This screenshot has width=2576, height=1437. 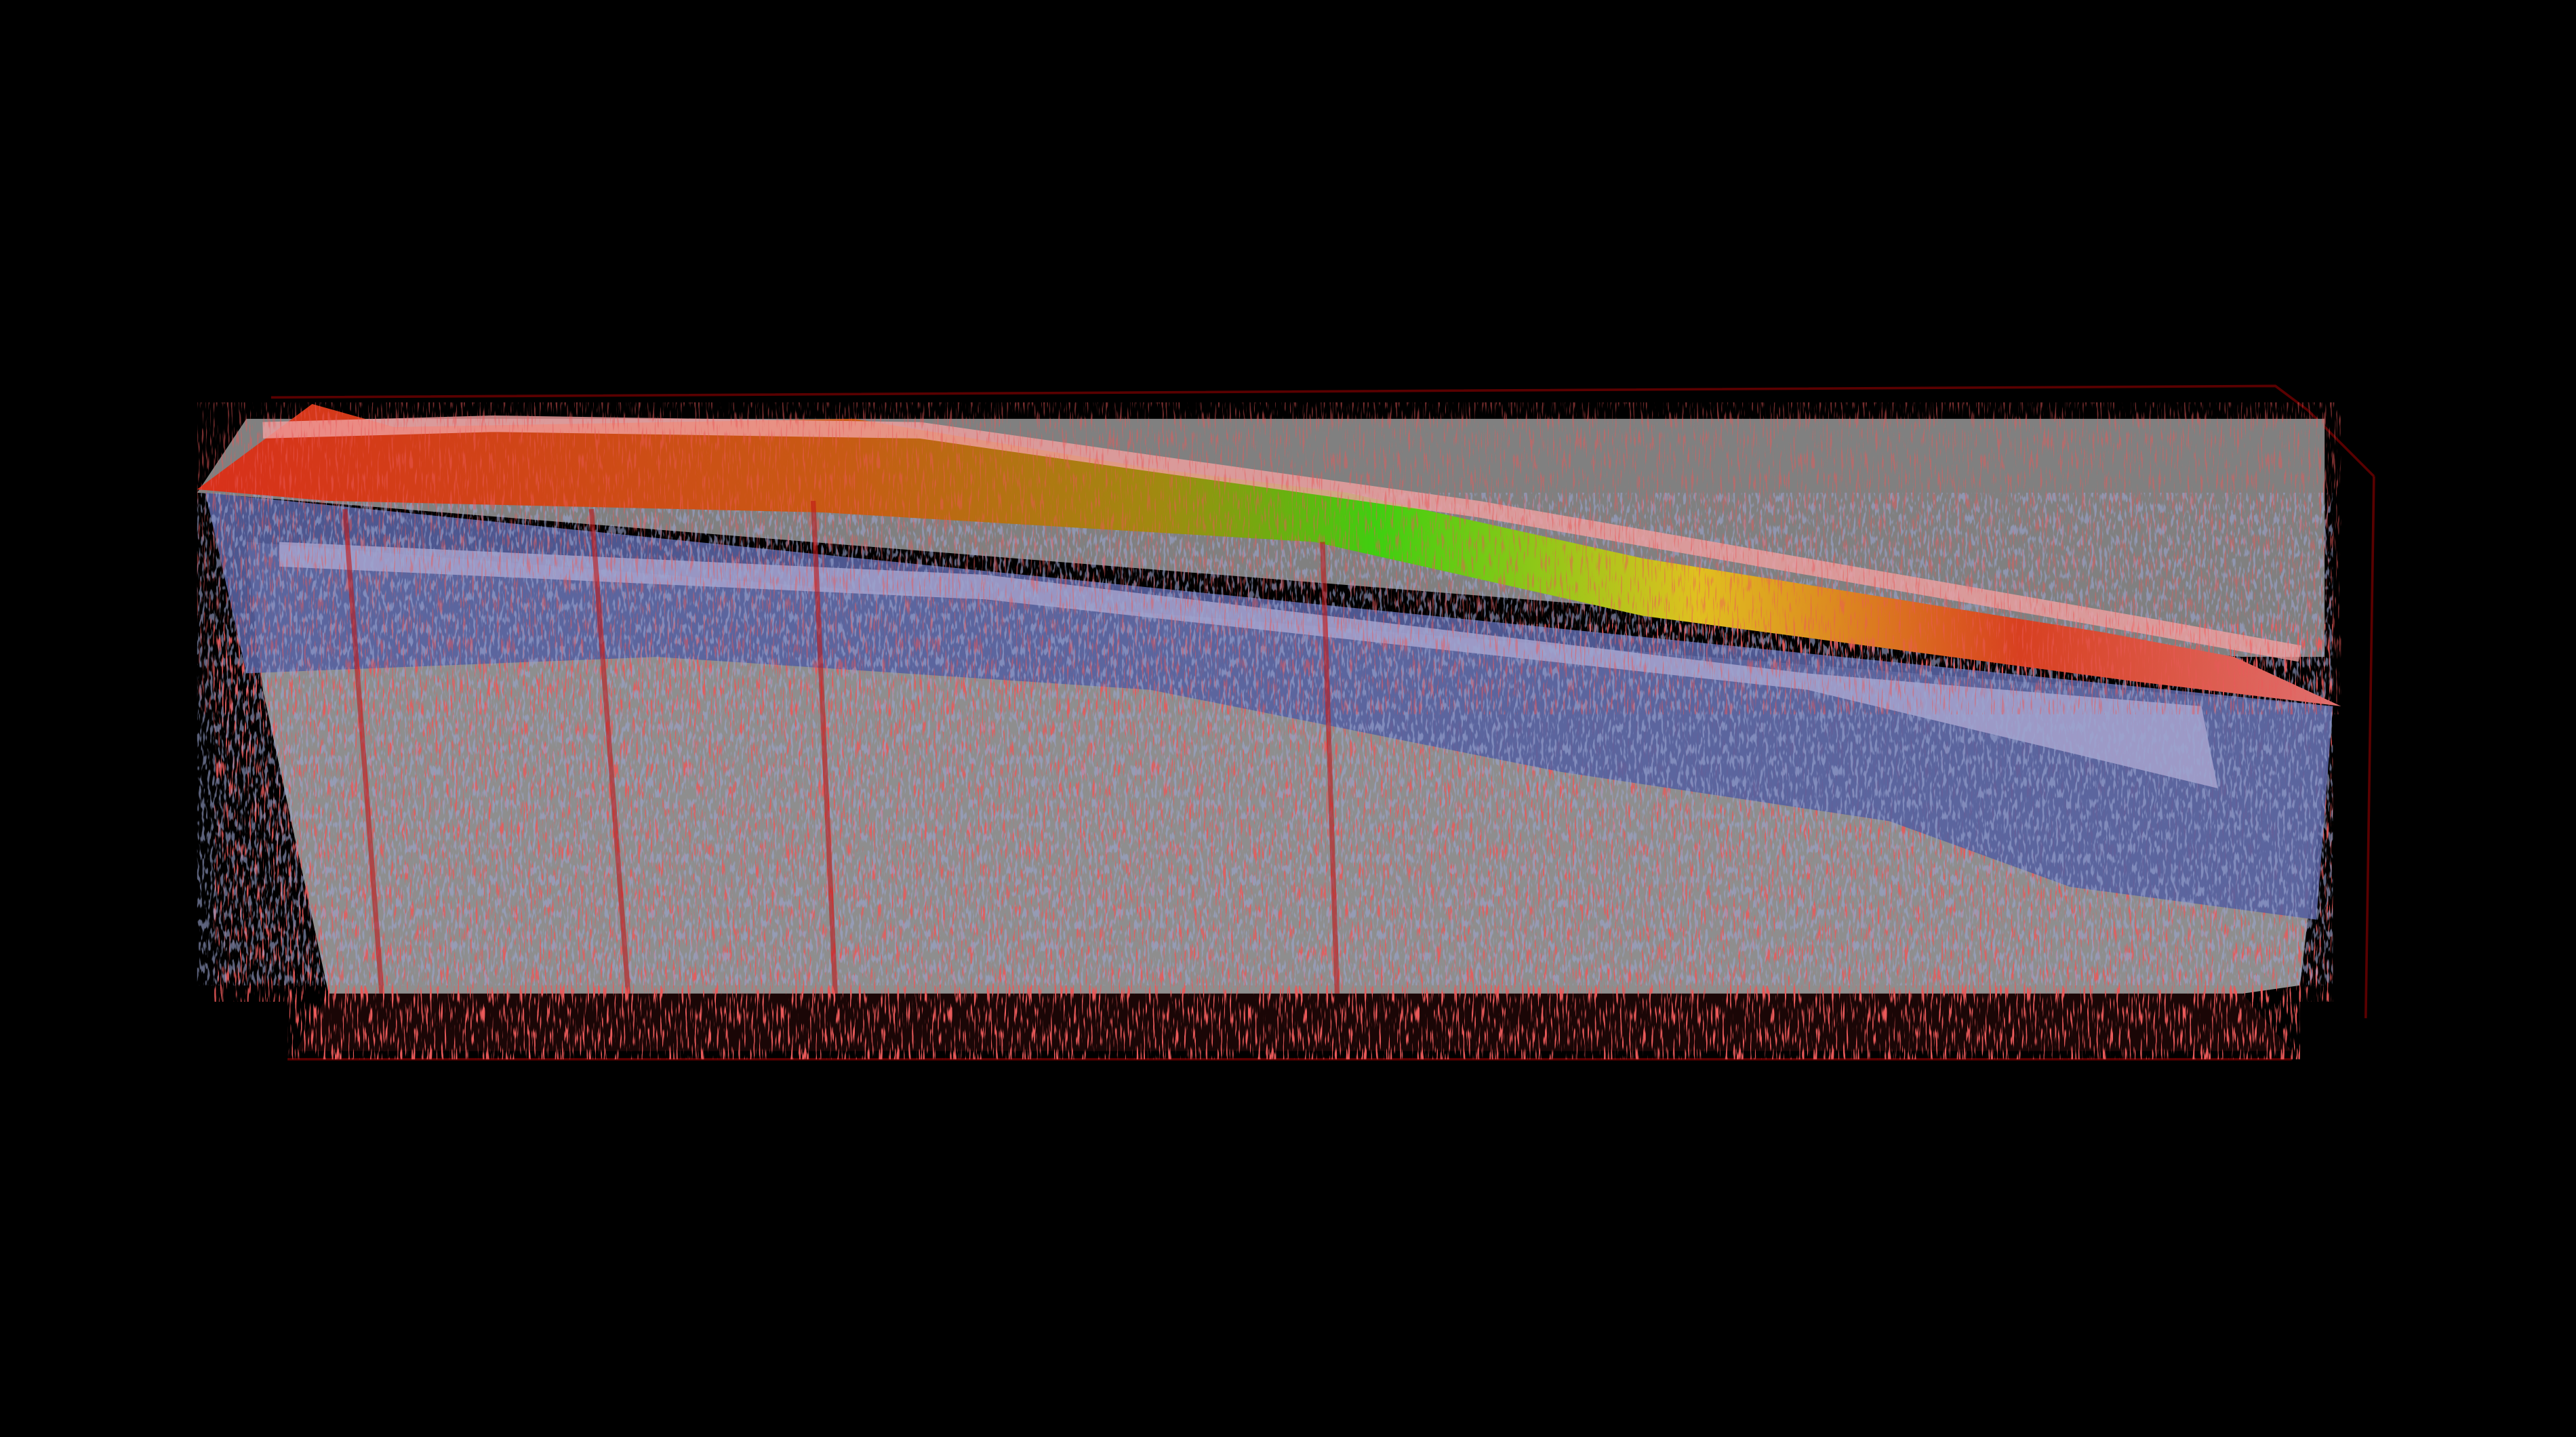 I want to click on bottom-speckle, so click(x=1293, y=1022).